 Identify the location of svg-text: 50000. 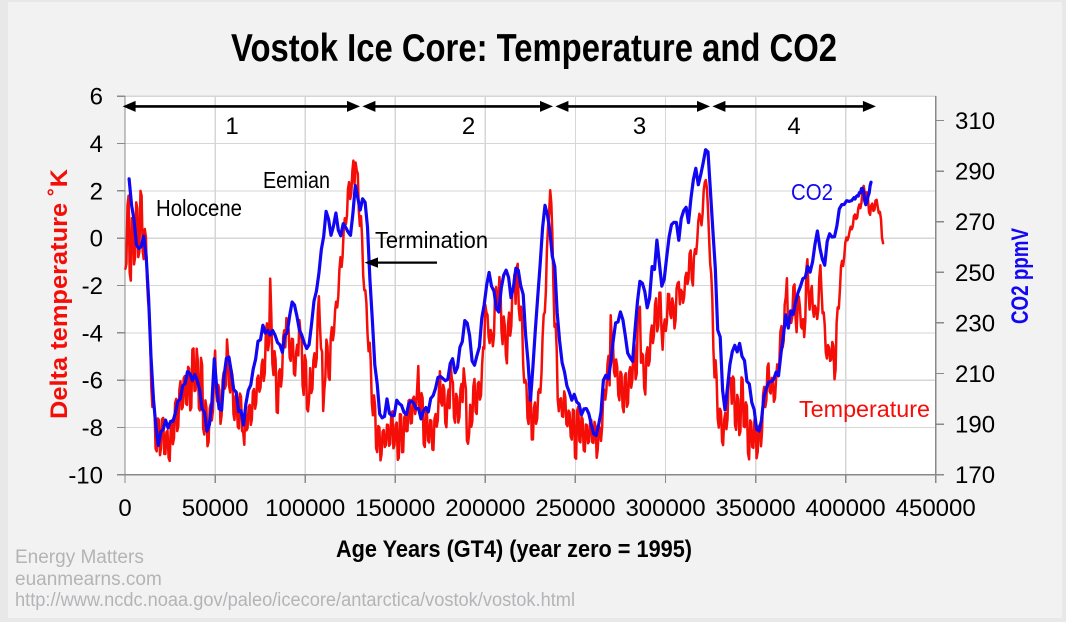
(215, 508).